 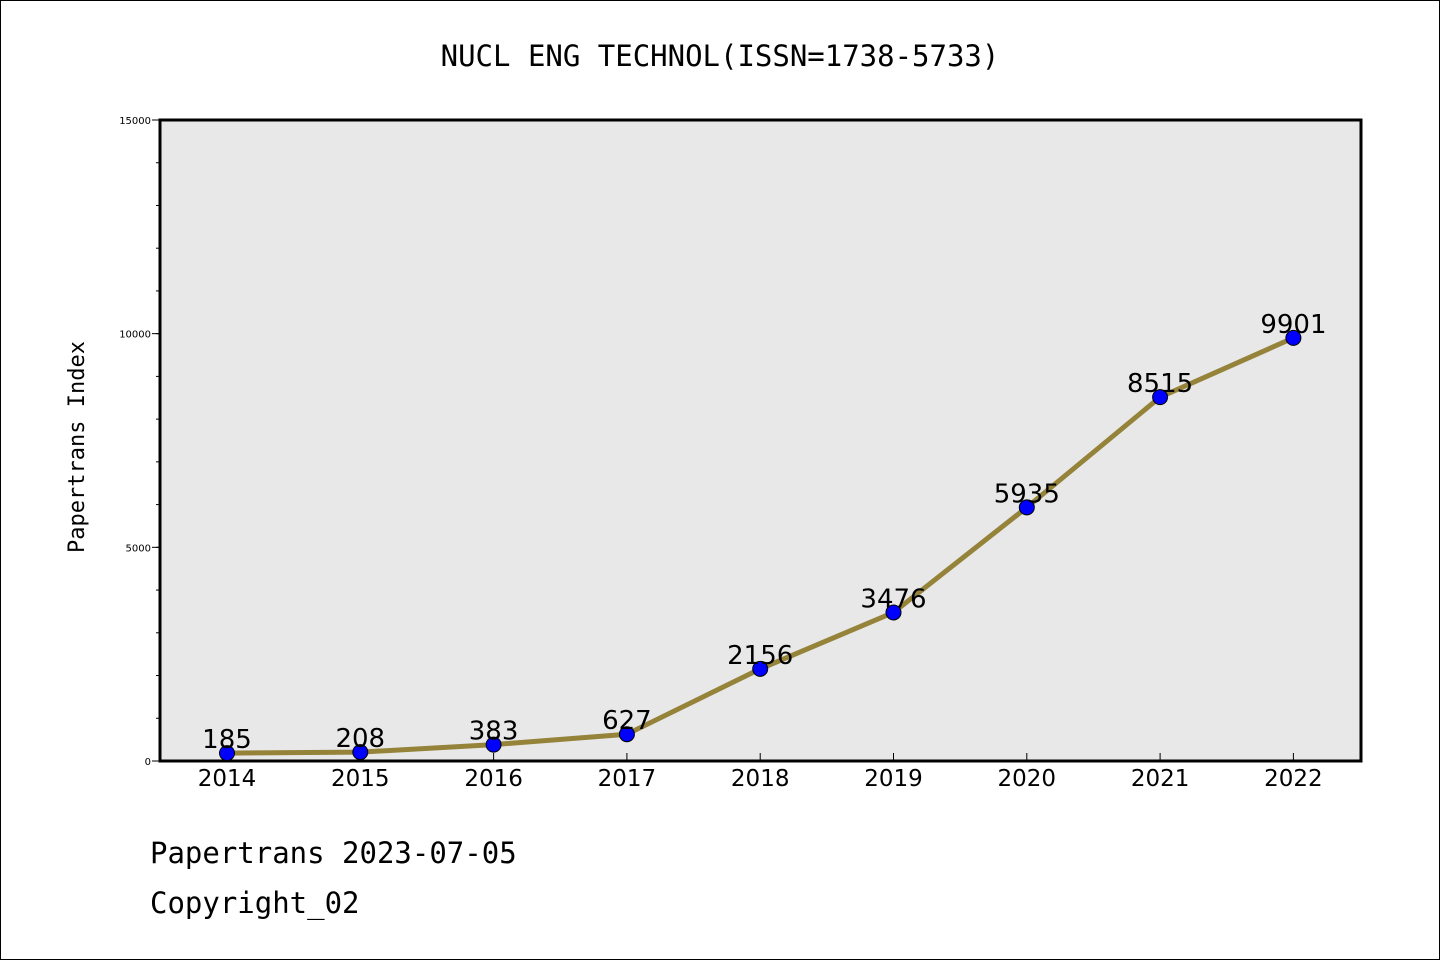 What do you see at coordinates (494, 732) in the screenshot?
I see `data-label: 383` at bounding box center [494, 732].